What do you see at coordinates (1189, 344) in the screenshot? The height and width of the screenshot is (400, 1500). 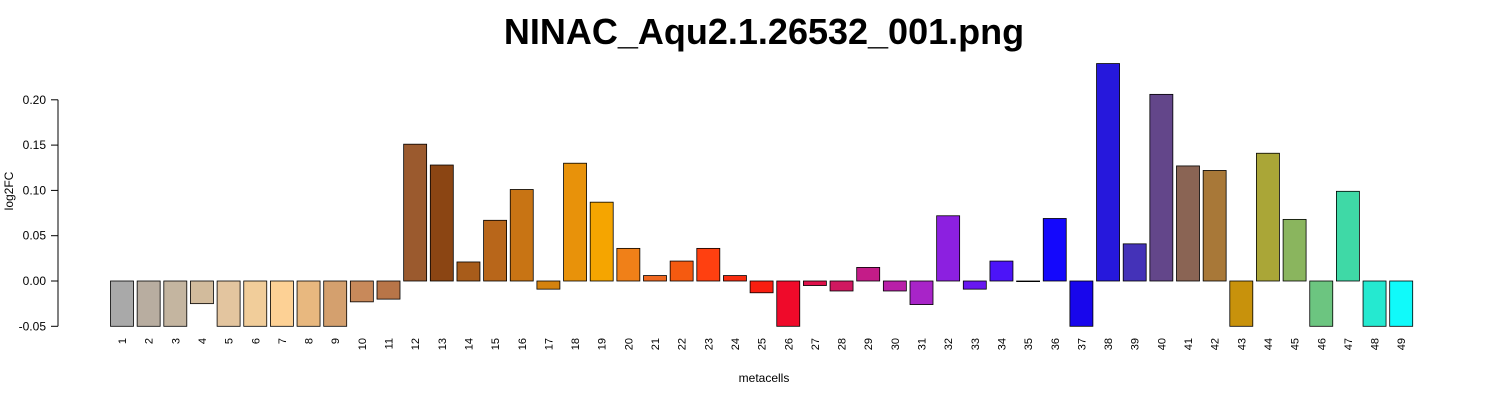 I see `x-tick-label: 41` at bounding box center [1189, 344].